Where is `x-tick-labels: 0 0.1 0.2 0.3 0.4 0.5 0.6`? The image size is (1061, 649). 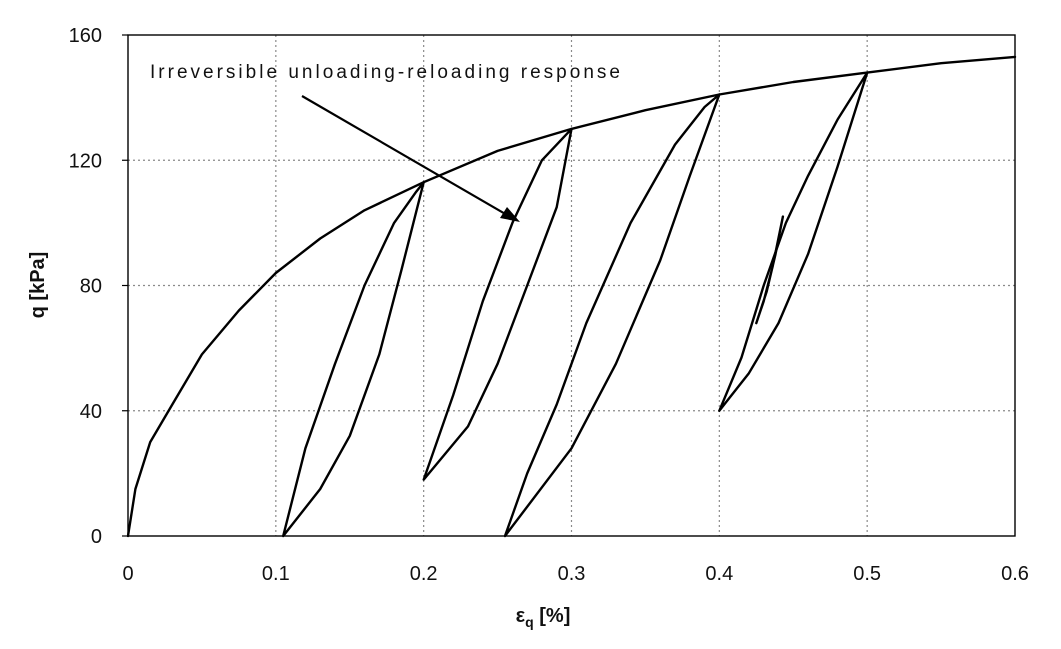
x-tick-labels: 0 0.1 0.2 0.3 0.4 0.5 0.6 is located at coordinates (575, 574).